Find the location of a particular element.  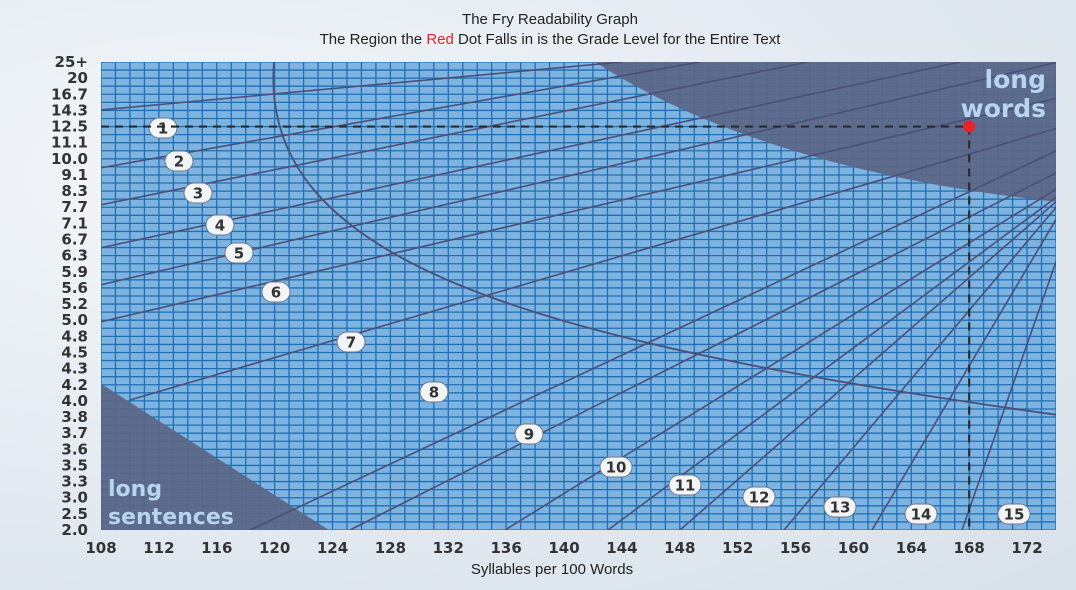

y-tick-label: 6.7 is located at coordinates (74, 240).